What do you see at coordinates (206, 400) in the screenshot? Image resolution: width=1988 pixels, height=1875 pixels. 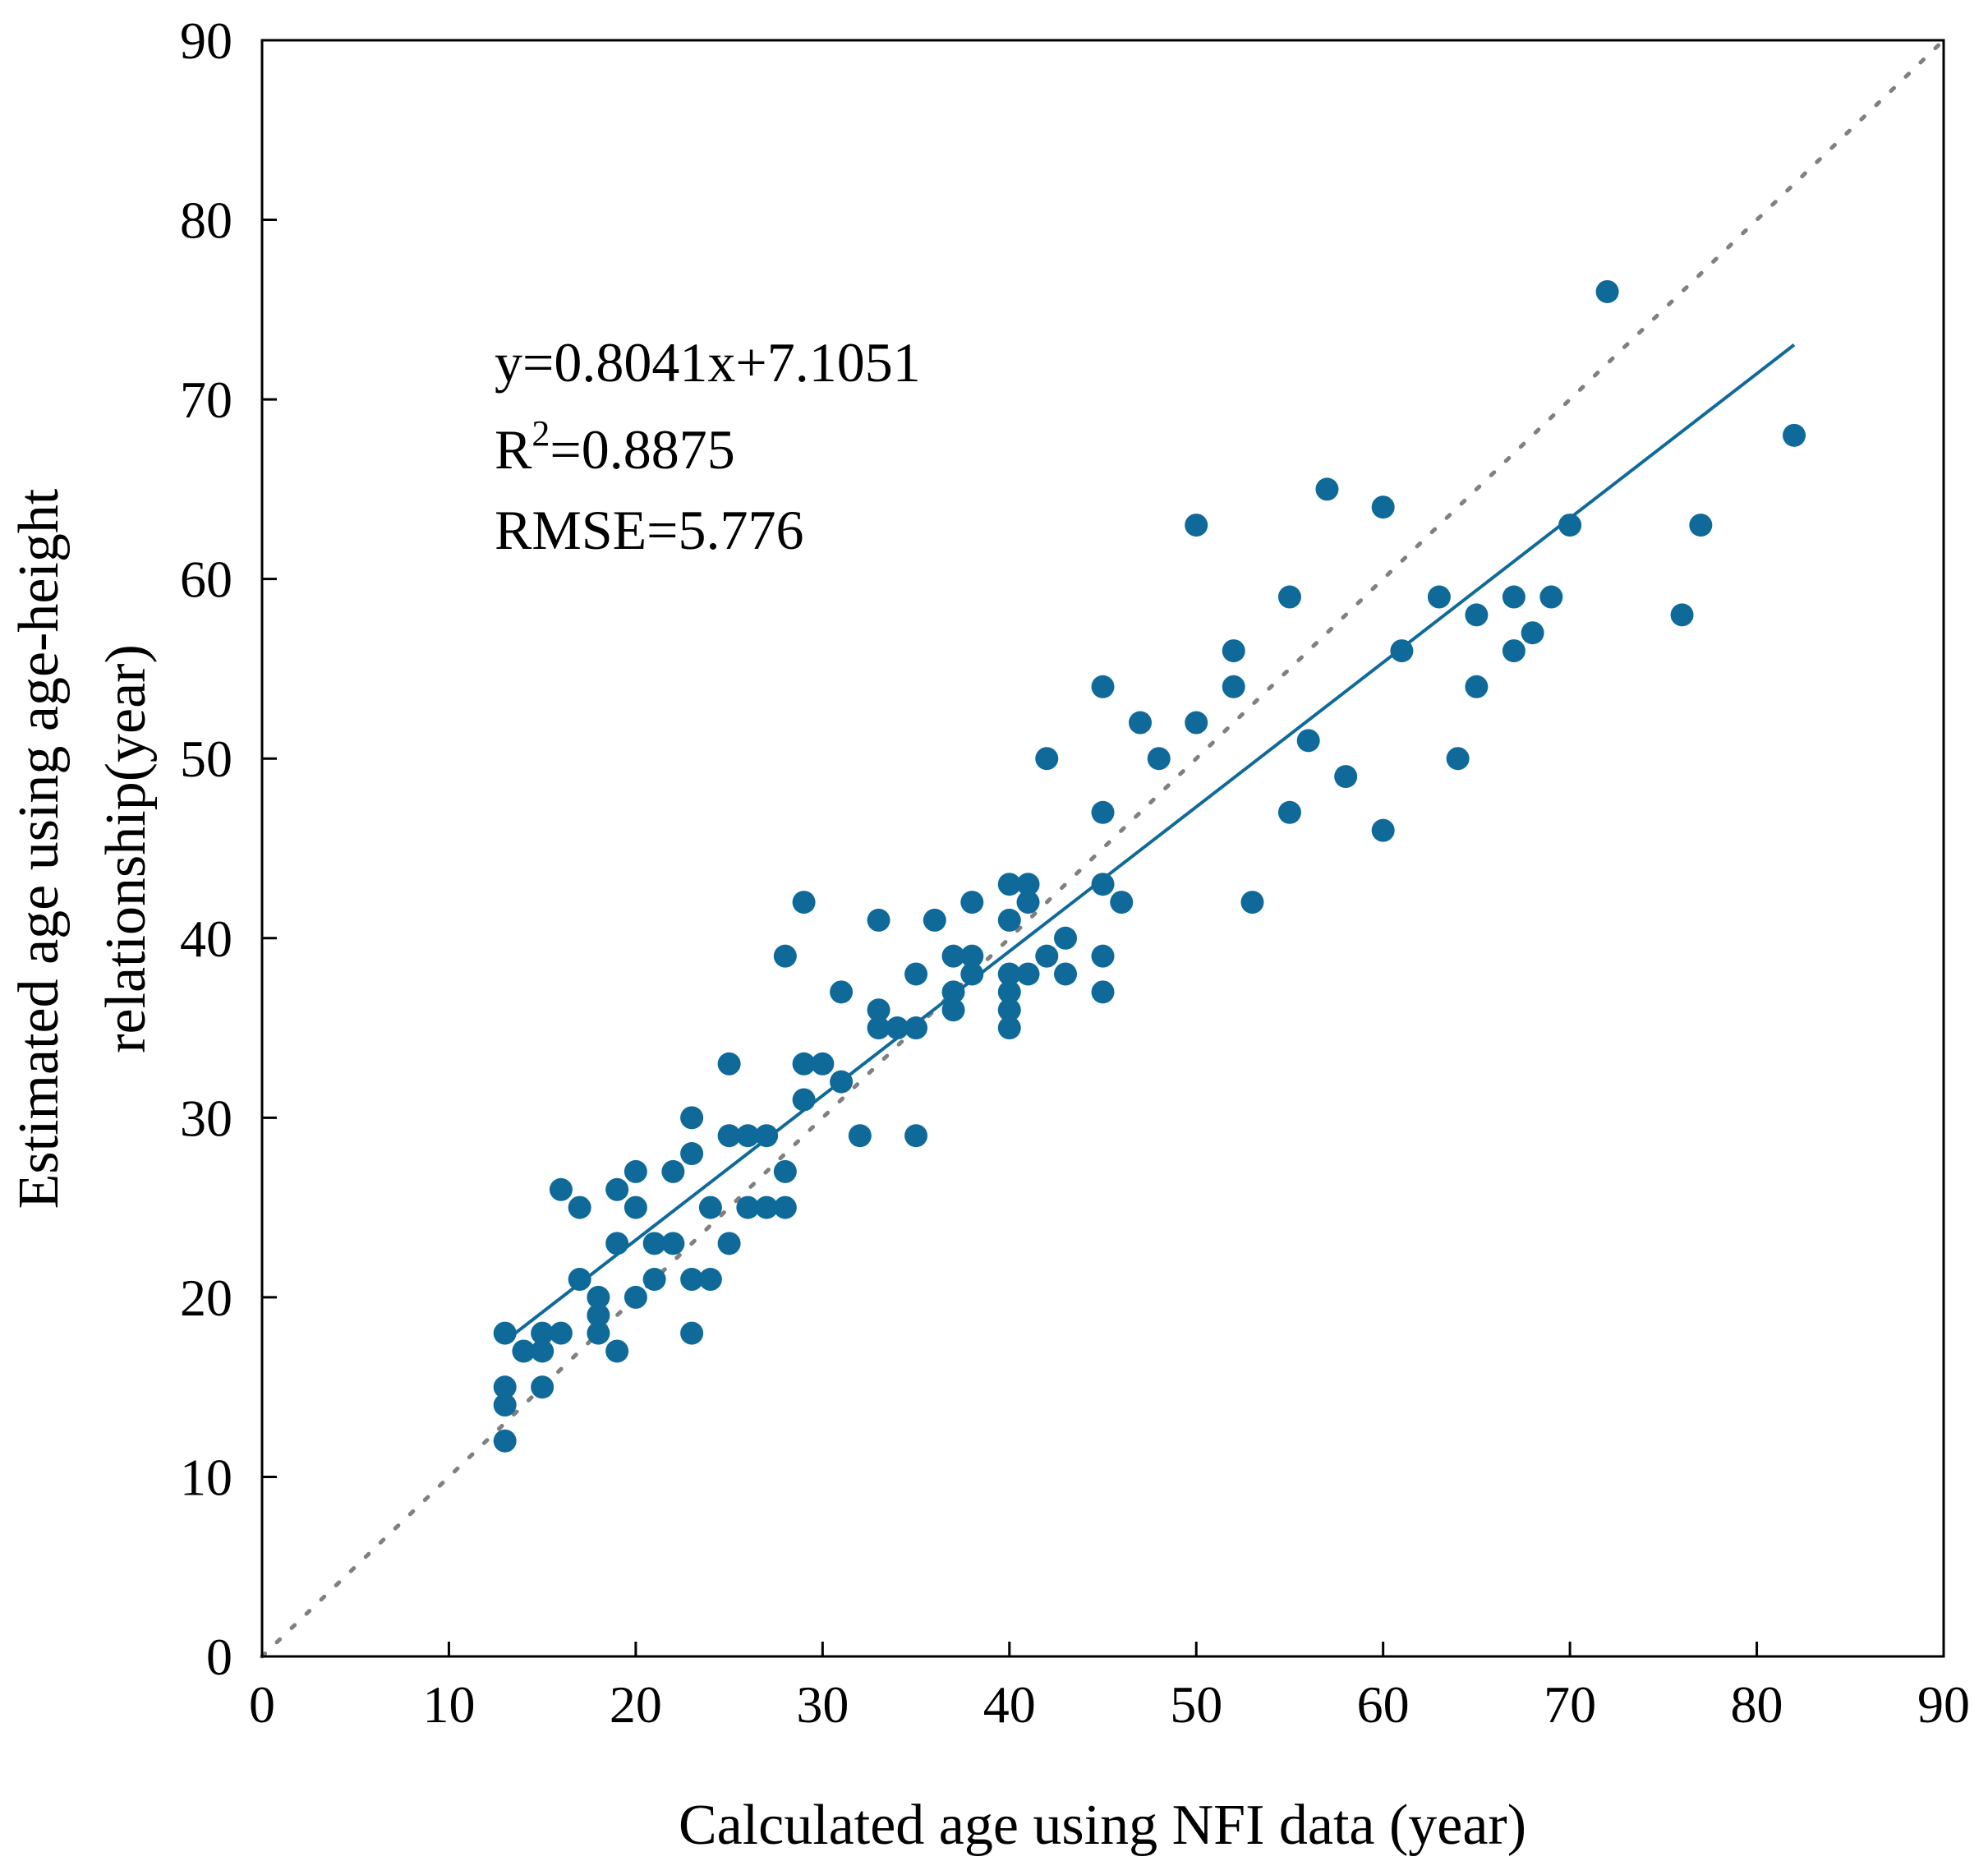 I see `y-tick-label: 70` at bounding box center [206, 400].